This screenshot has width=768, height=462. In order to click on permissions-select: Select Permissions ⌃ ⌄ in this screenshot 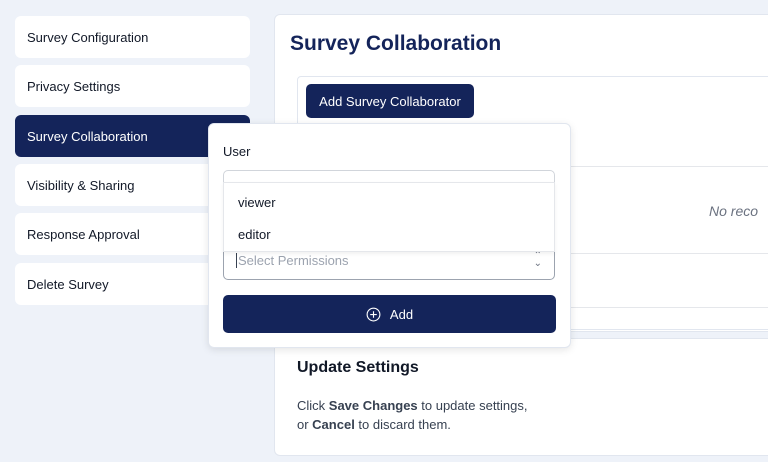, I will do `click(389, 260)`.